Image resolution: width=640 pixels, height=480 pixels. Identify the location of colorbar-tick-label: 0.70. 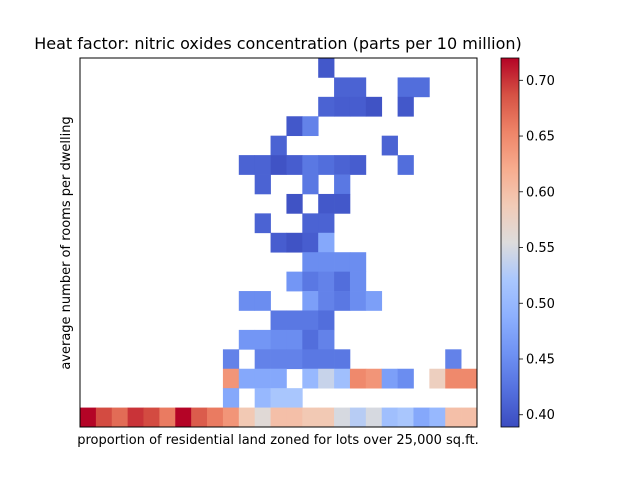
(540, 81).